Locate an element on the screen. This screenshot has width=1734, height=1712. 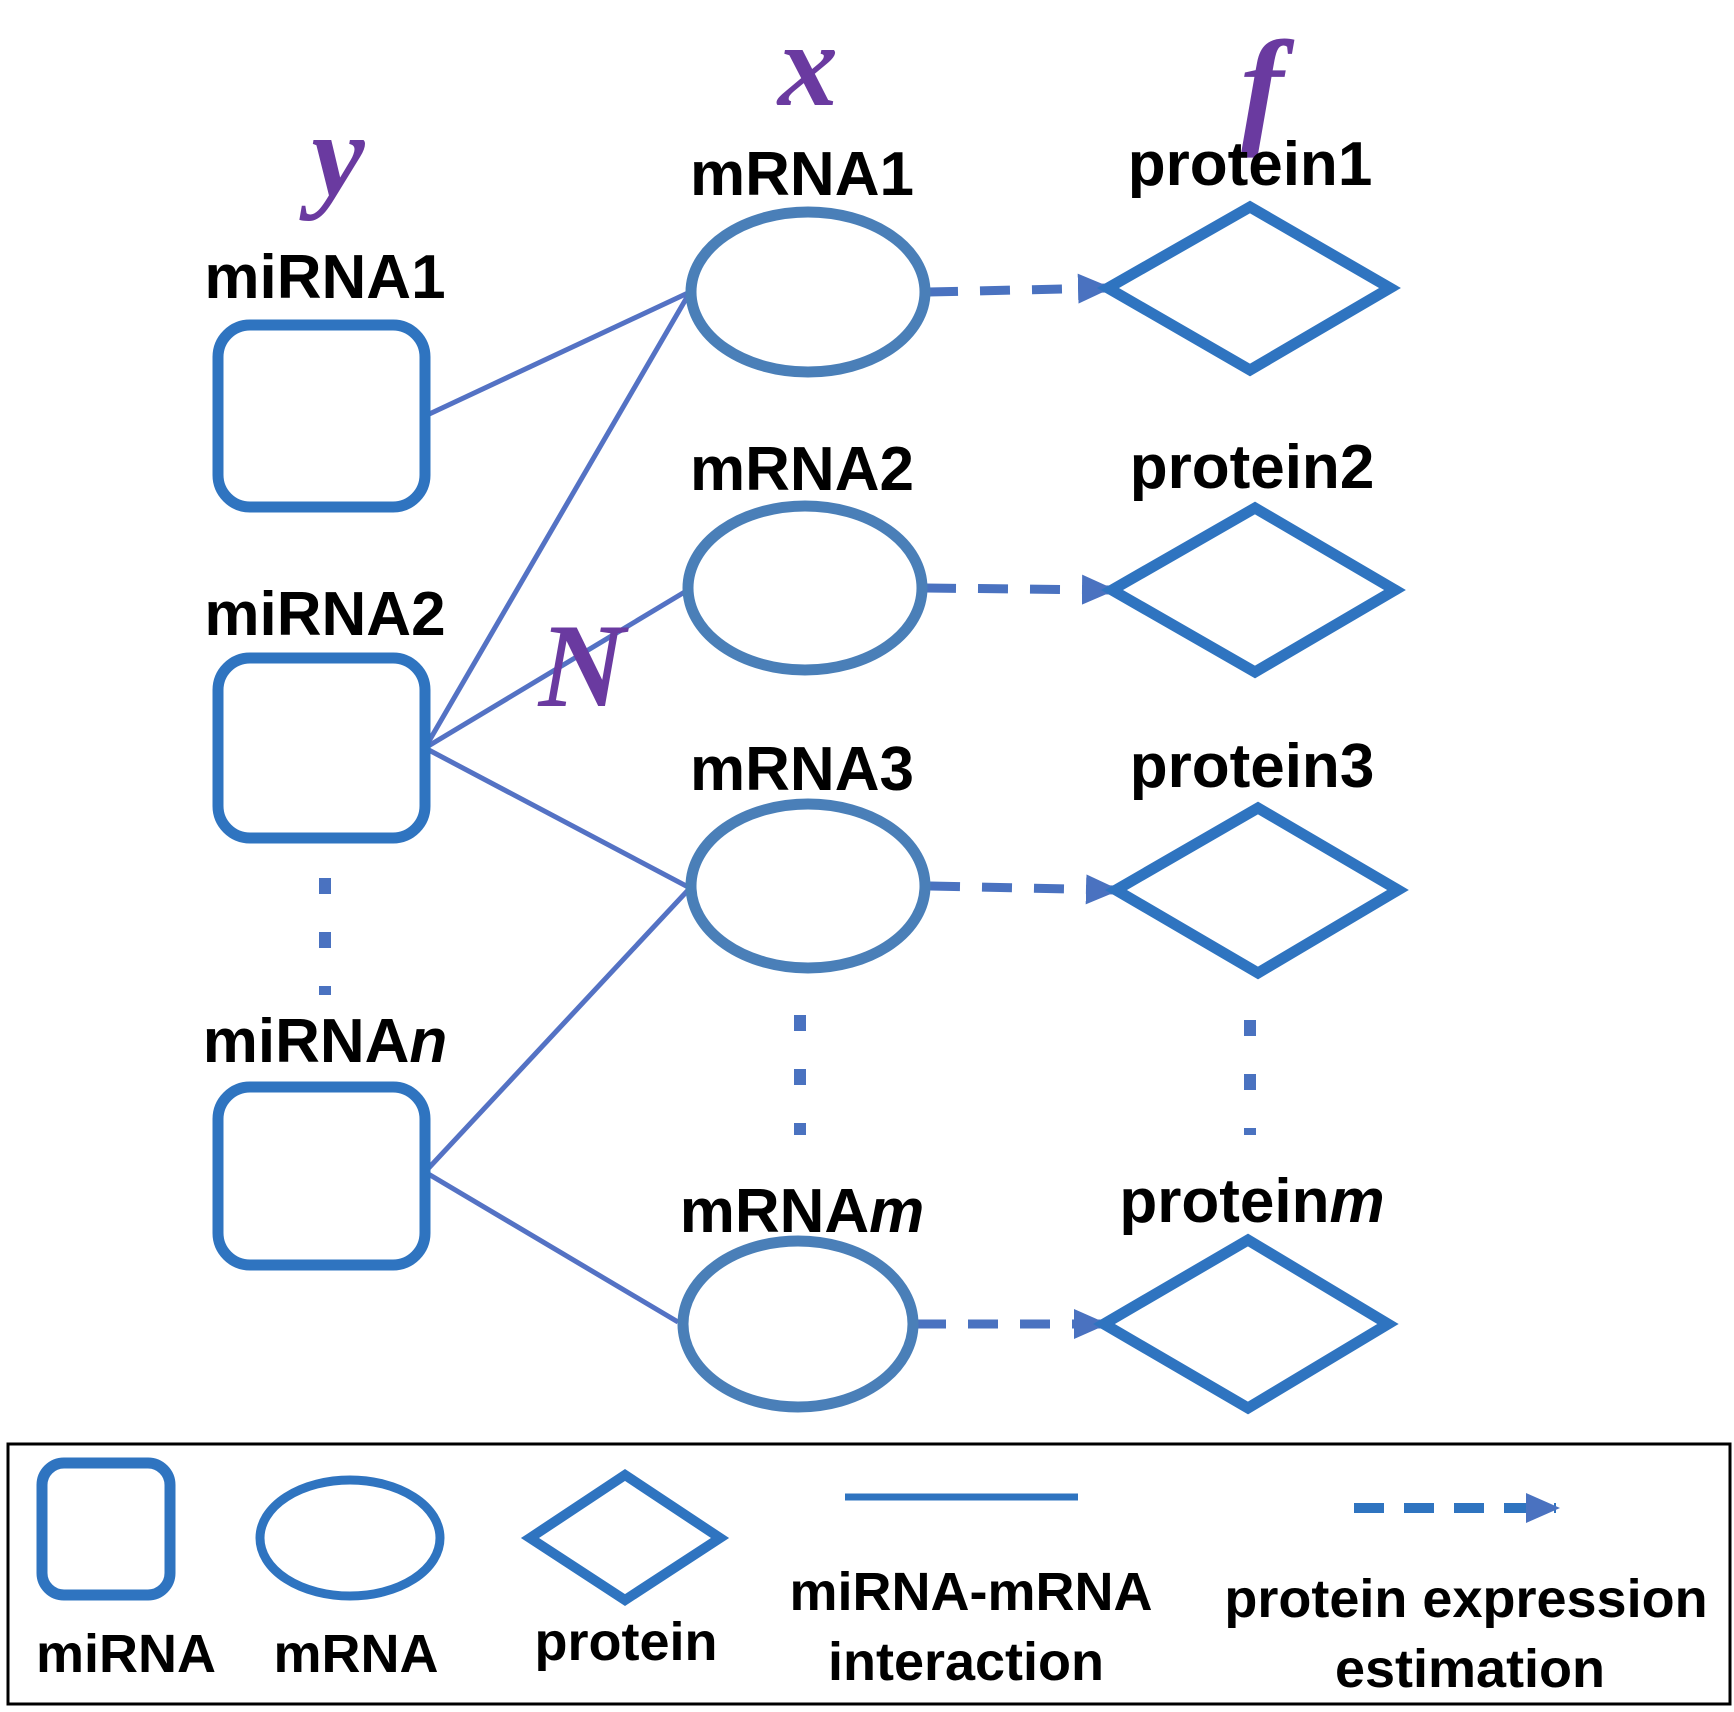
legend-mirna-label: miRNA is located at coordinates (126, 1654).